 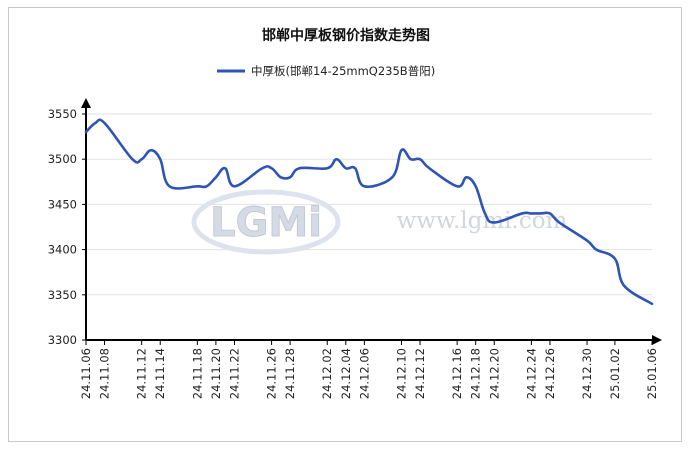 I want to click on x-tick-label: 24.12.30, so click(x=587, y=373).